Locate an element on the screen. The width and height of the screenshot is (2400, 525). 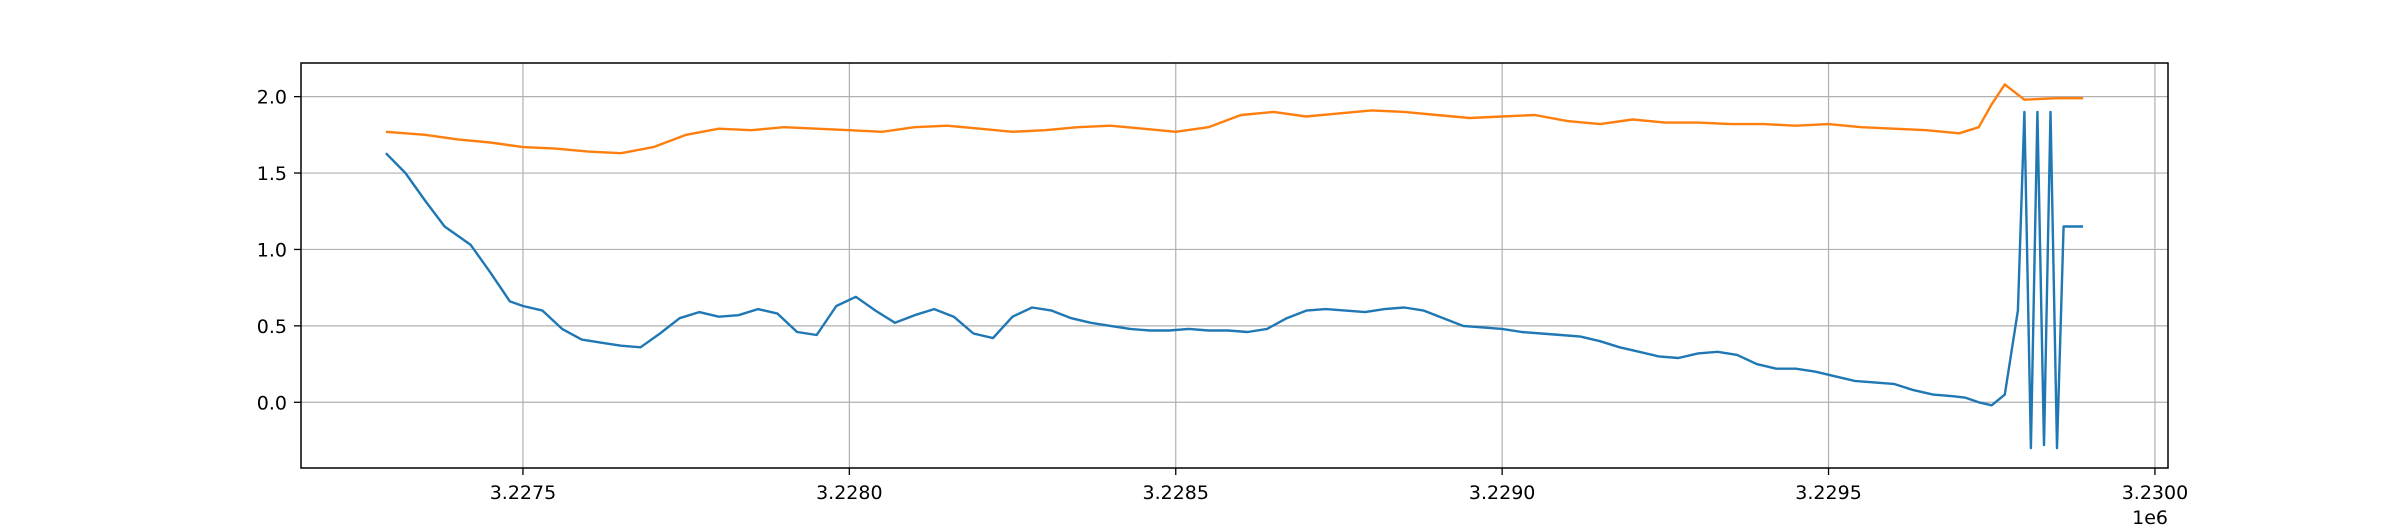
y-axis-ticks: 0.0 0.5 1.0 1.5 2.0 is located at coordinates (279, 250).